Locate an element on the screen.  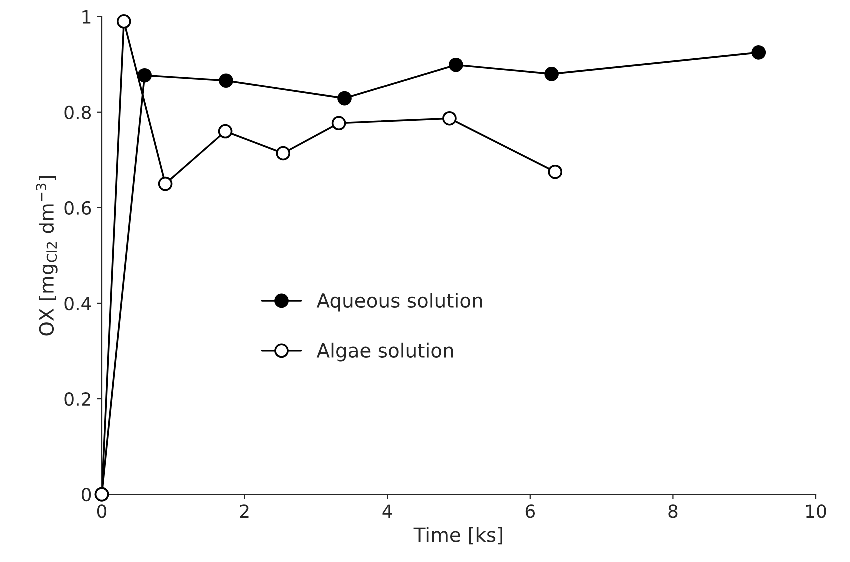
x-axis-title: Time [ks] is located at coordinates (458, 536).